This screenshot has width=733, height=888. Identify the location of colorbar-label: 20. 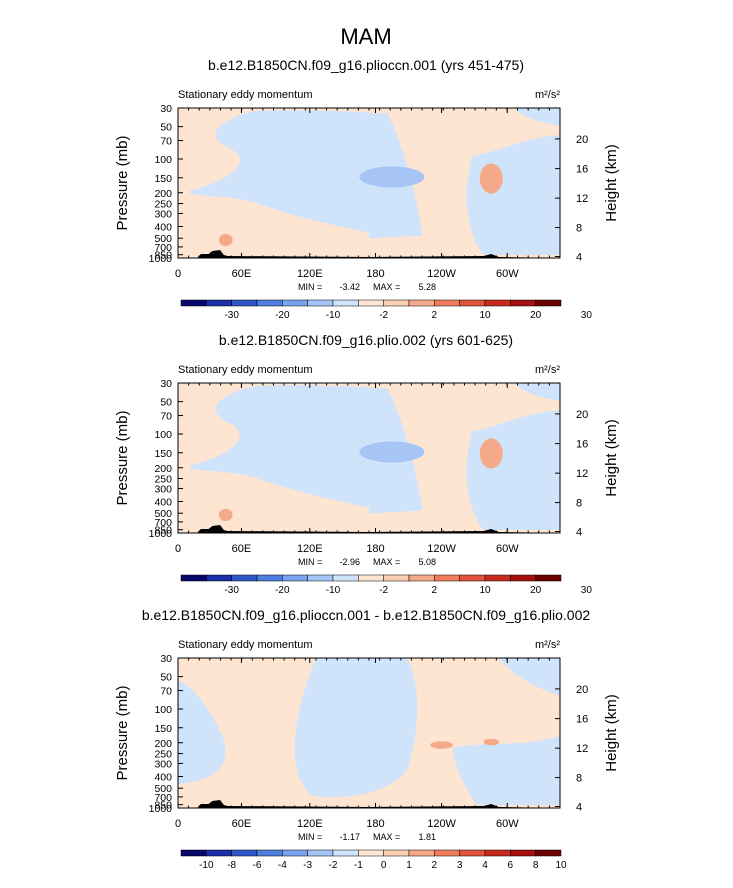
(536, 590).